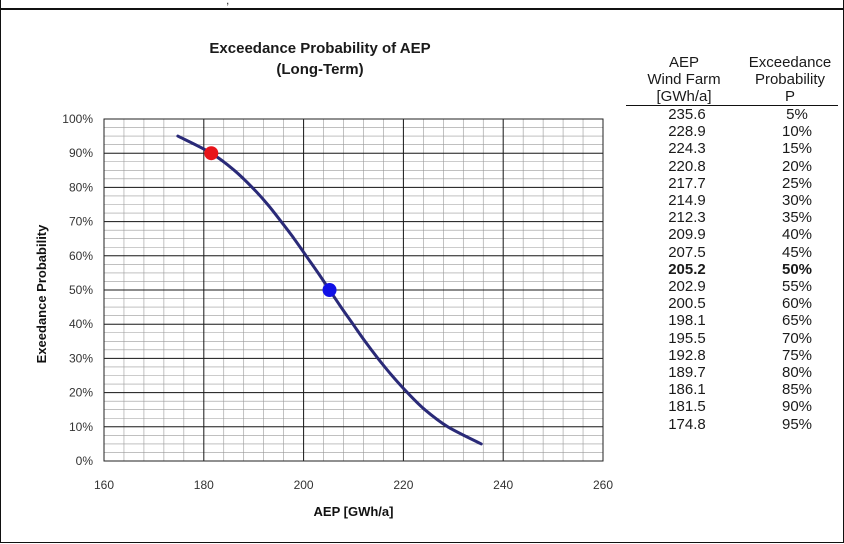 This screenshot has height=544, width=844. Describe the element at coordinates (790, 62) in the screenshot. I see `exceedance-header-line-1: Exceedance` at that location.